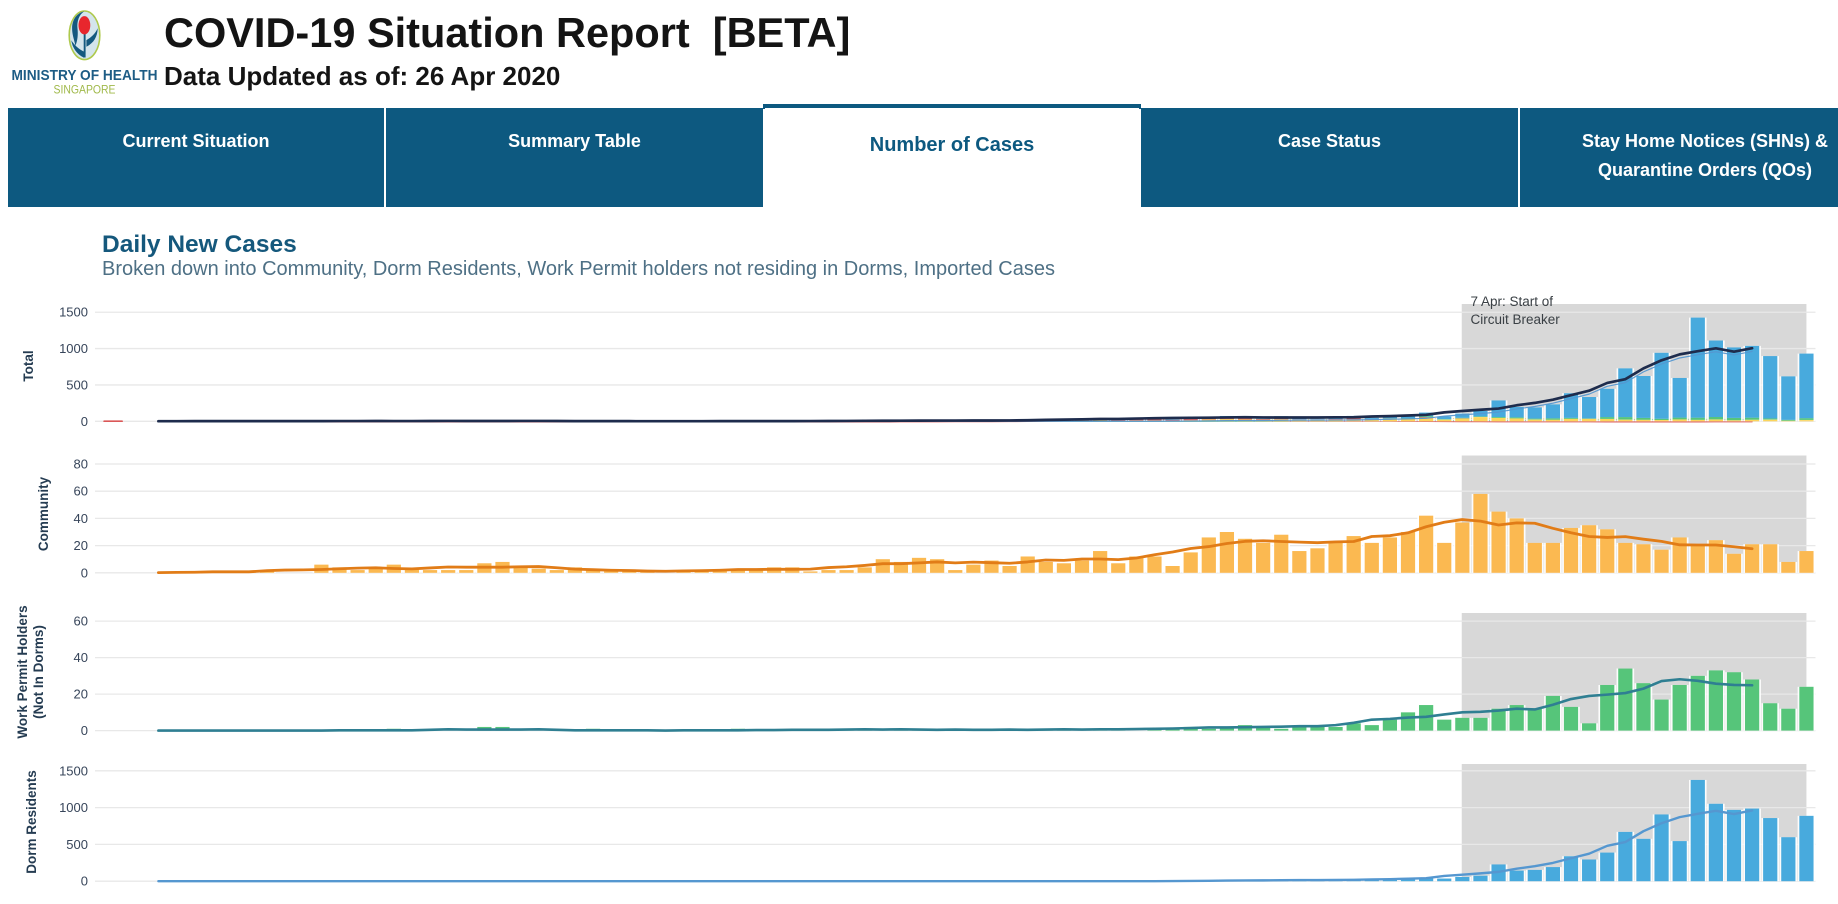 The image size is (1838, 904). I want to click on svg-text: Circuit Breaker, so click(1516, 319).